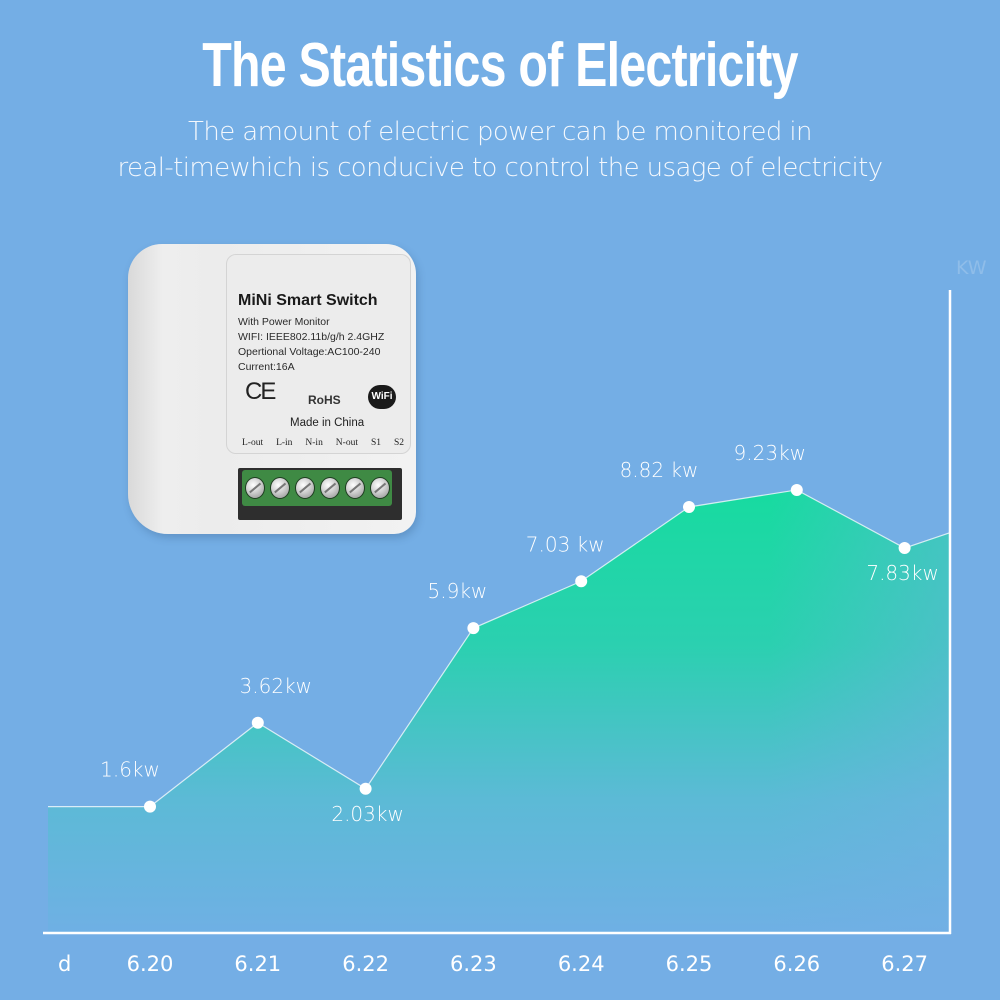 The image size is (1000, 1000). What do you see at coordinates (260, 391) in the screenshot?
I see `ce-mark-icon: CE` at bounding box center [260, 391].